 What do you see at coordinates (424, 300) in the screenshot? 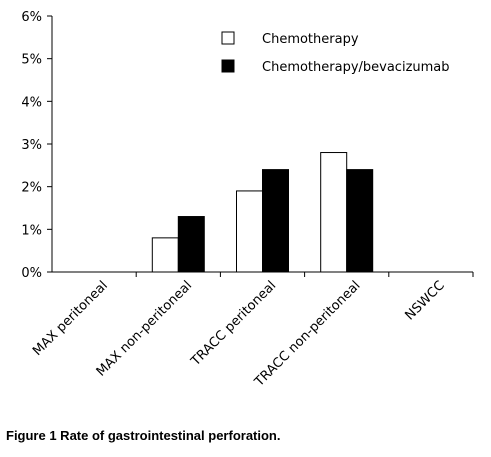
I see `x-category-label: NSWCC` at bounding box center [424, 300].